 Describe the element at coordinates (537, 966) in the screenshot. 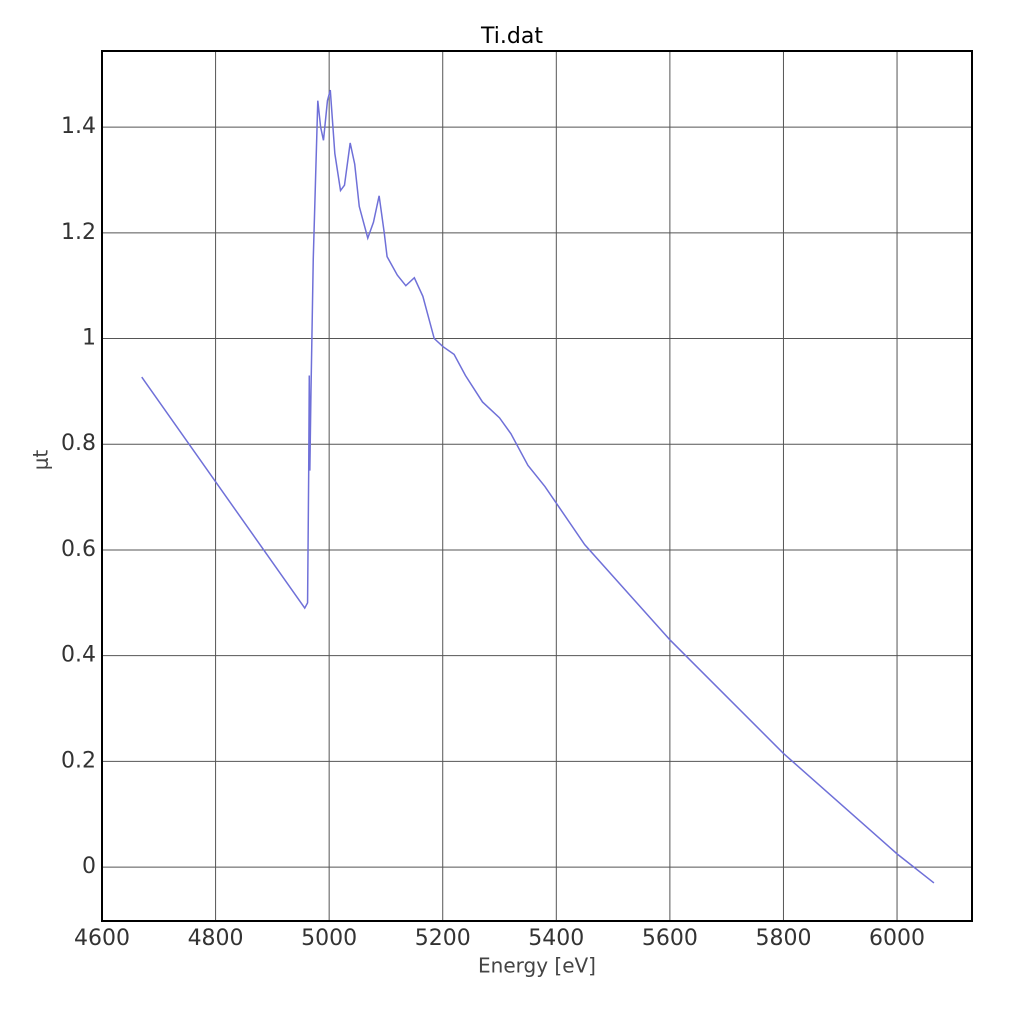

I see `x-axis-label: Energy [eV]` at that location.